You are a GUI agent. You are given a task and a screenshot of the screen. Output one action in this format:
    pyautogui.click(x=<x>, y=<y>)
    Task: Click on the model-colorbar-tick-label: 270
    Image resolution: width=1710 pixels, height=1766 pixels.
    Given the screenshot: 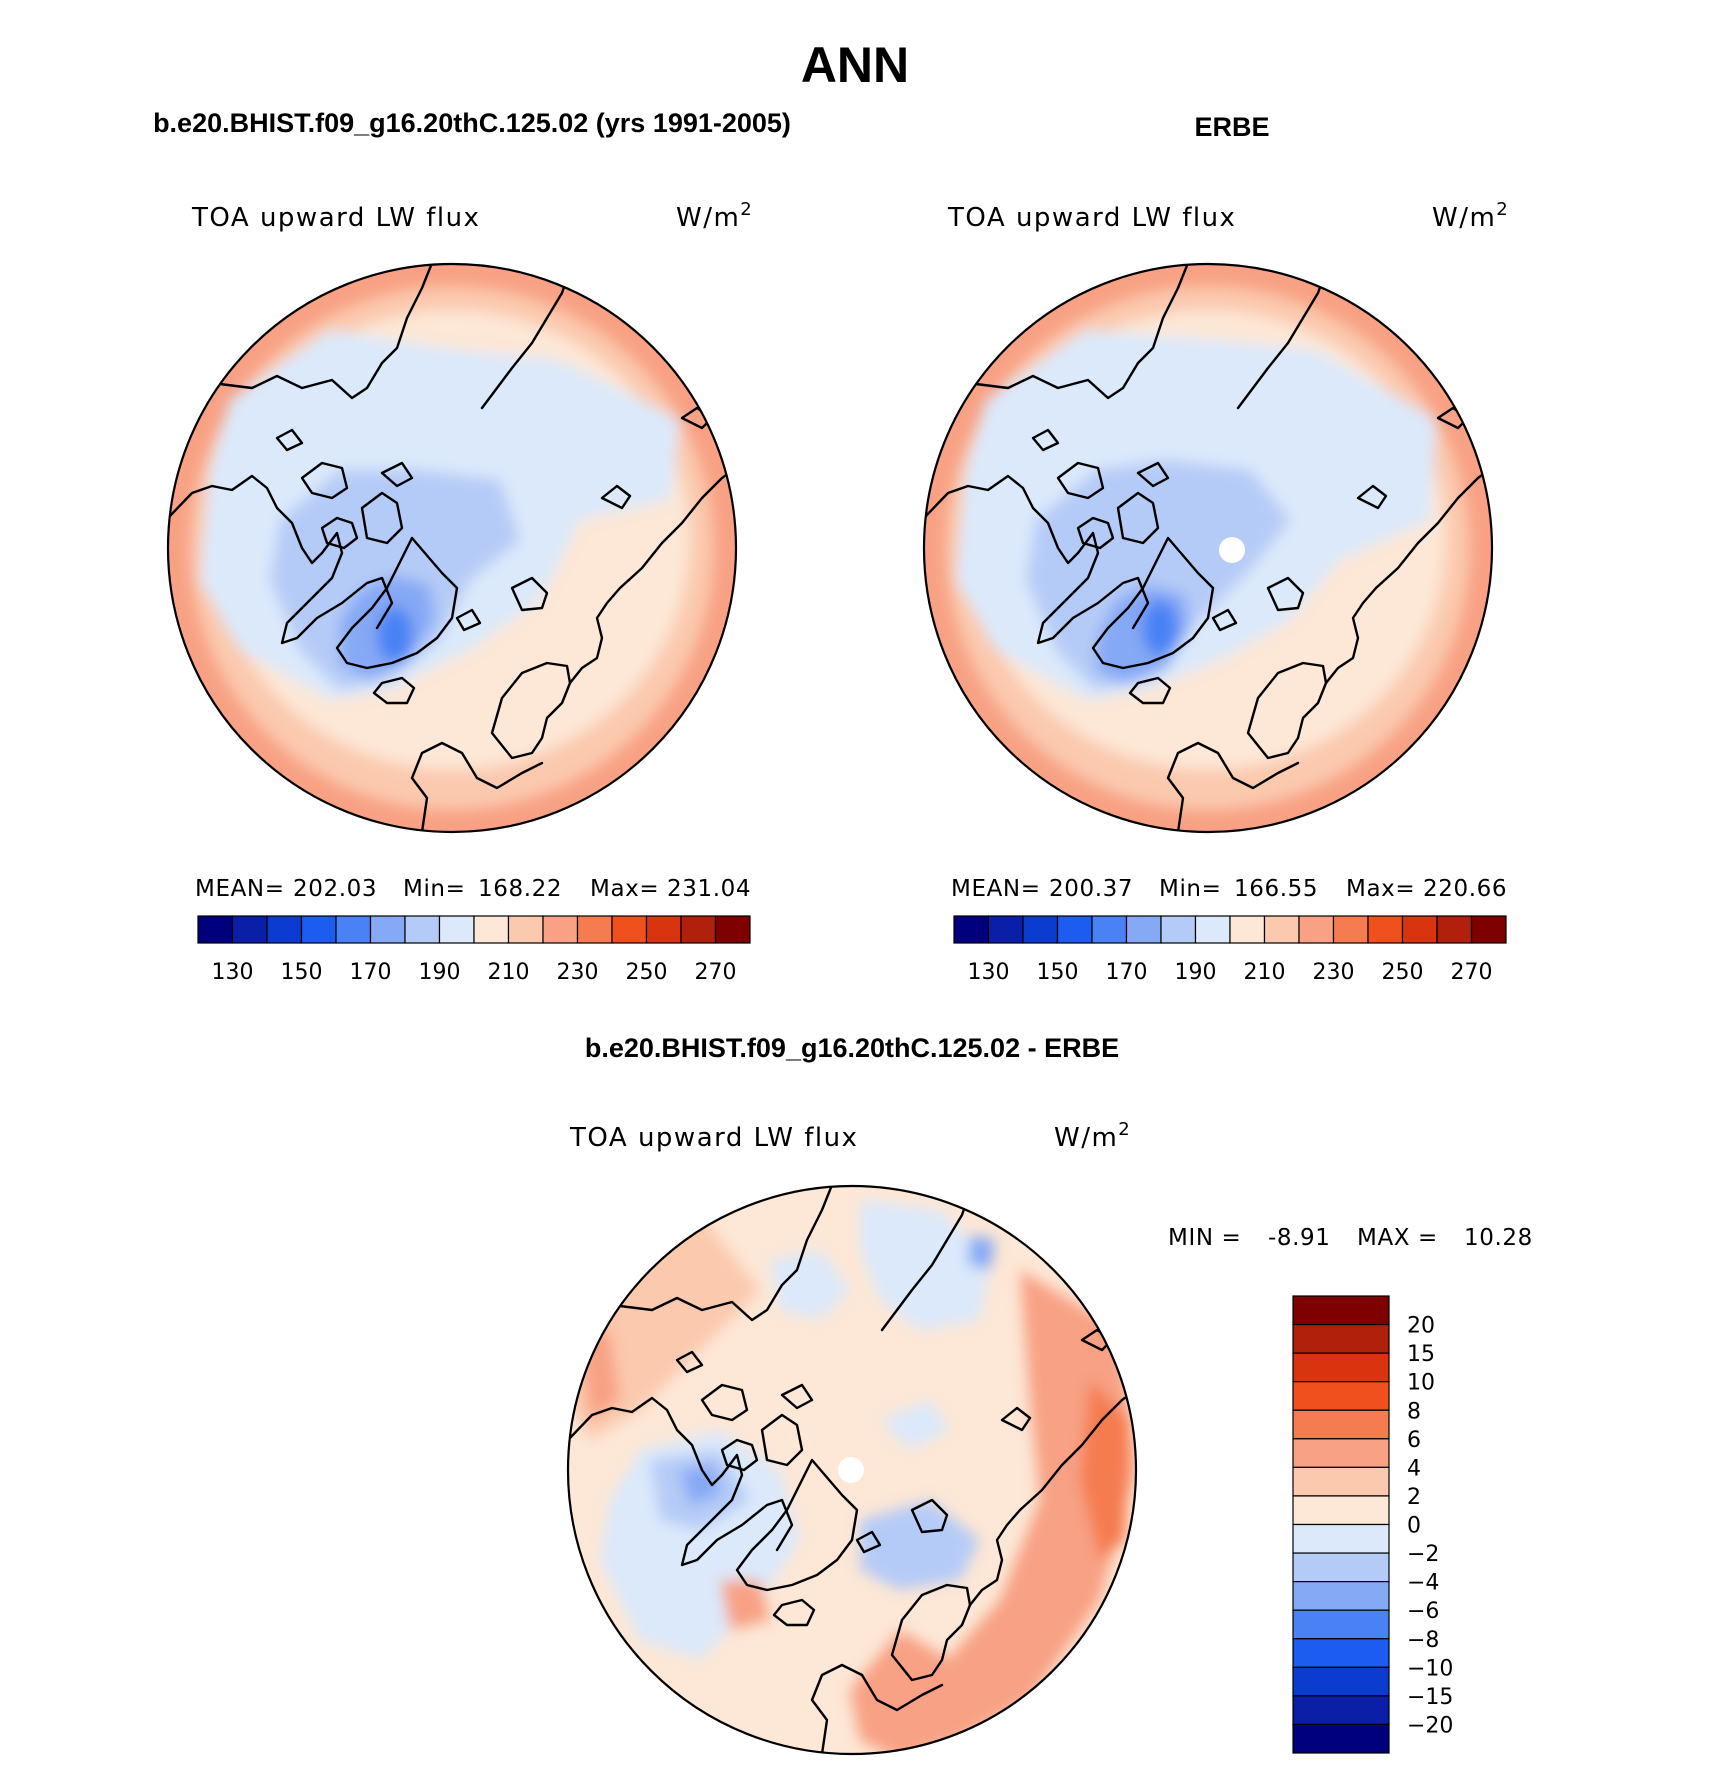 What is the action you would take?
    pyautogui.click(x=716, y=972)
    